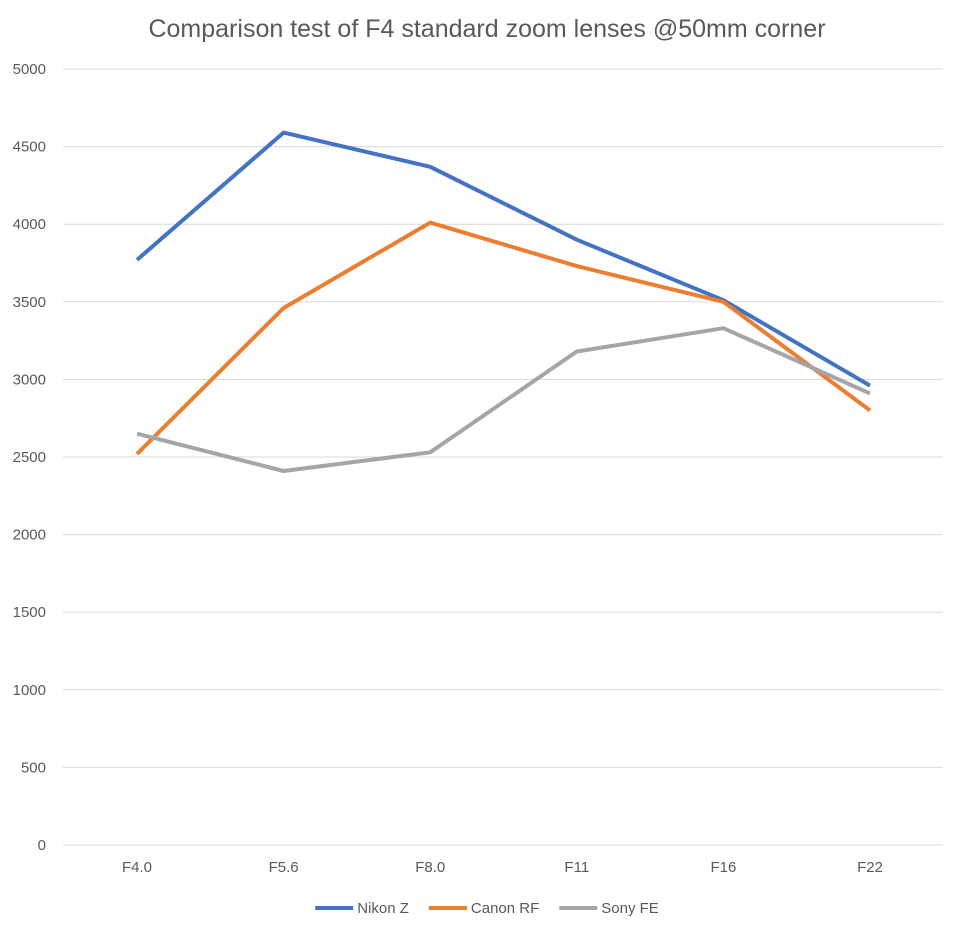 The width and height of the screenshot is (960, 935). I want to click on x-tick-label: F22, so click(870, 867).